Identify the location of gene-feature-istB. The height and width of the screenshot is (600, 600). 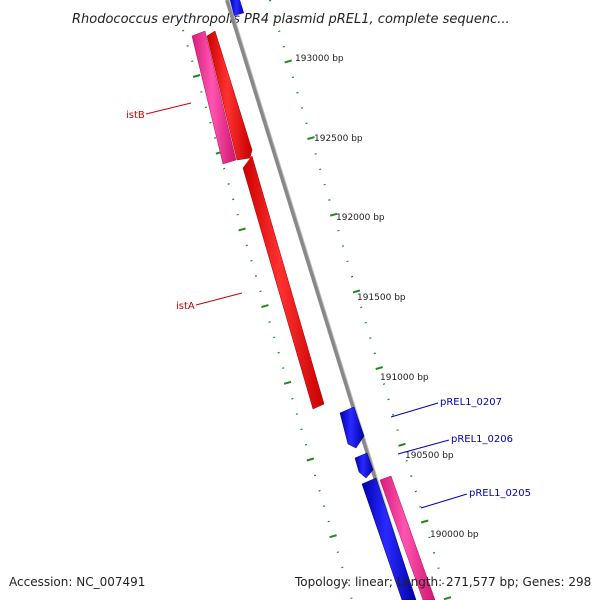
(229, 95).